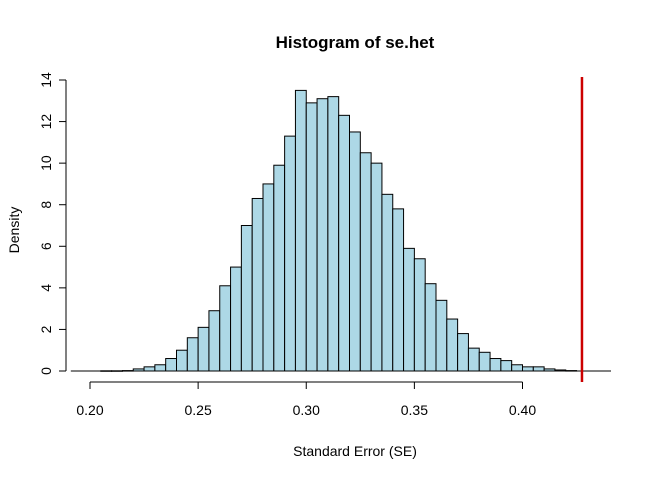 This screenshot has width=672, height=480. Describe the element at coordinates (522, 410) in the screenshot. I see `x-tick-label: 0.40` at that location.